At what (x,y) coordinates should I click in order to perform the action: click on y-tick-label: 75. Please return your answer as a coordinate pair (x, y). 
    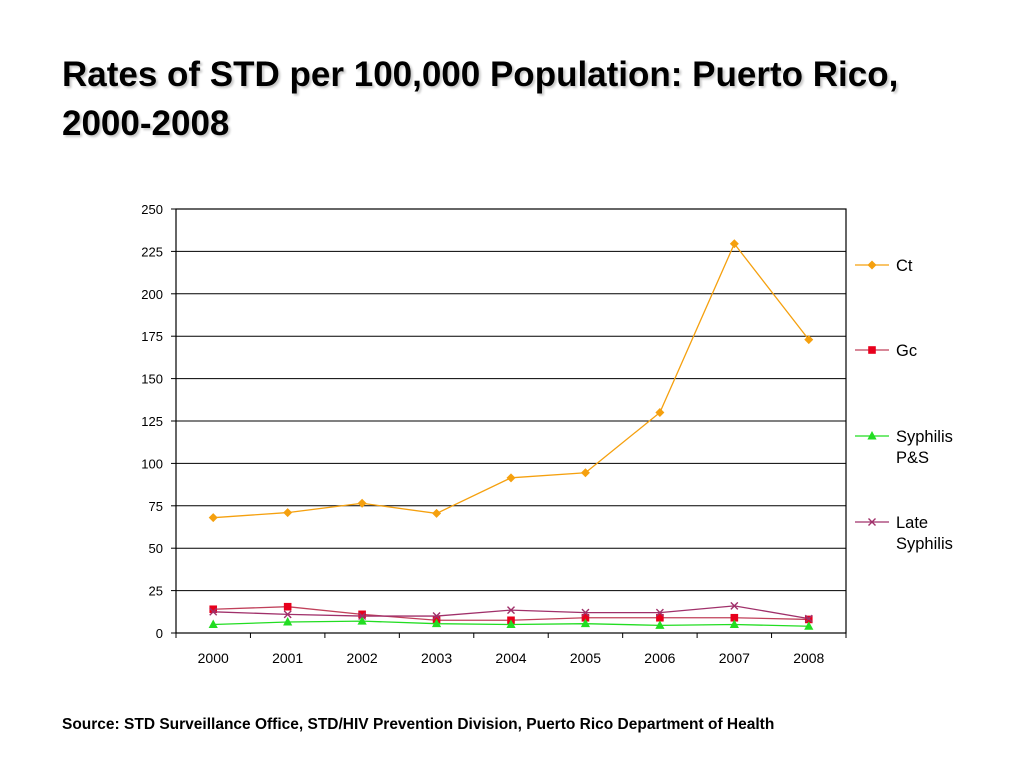
    Looking at the image, I should click on (156, 506).